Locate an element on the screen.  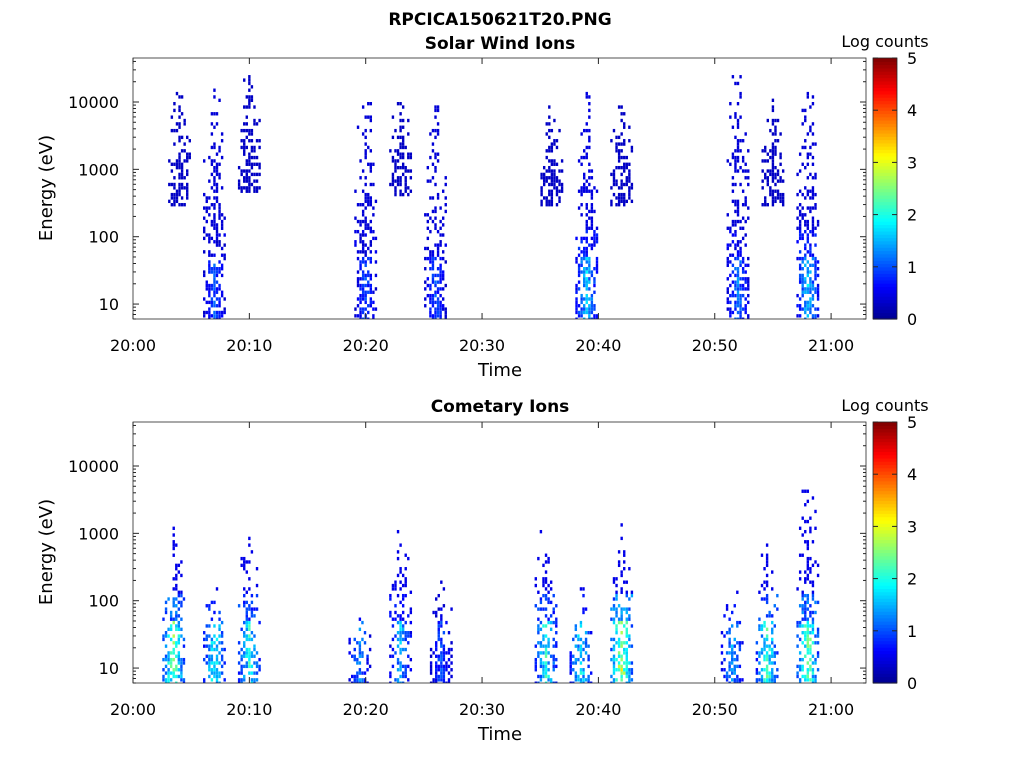
burst is located at coordinates (546, 606).